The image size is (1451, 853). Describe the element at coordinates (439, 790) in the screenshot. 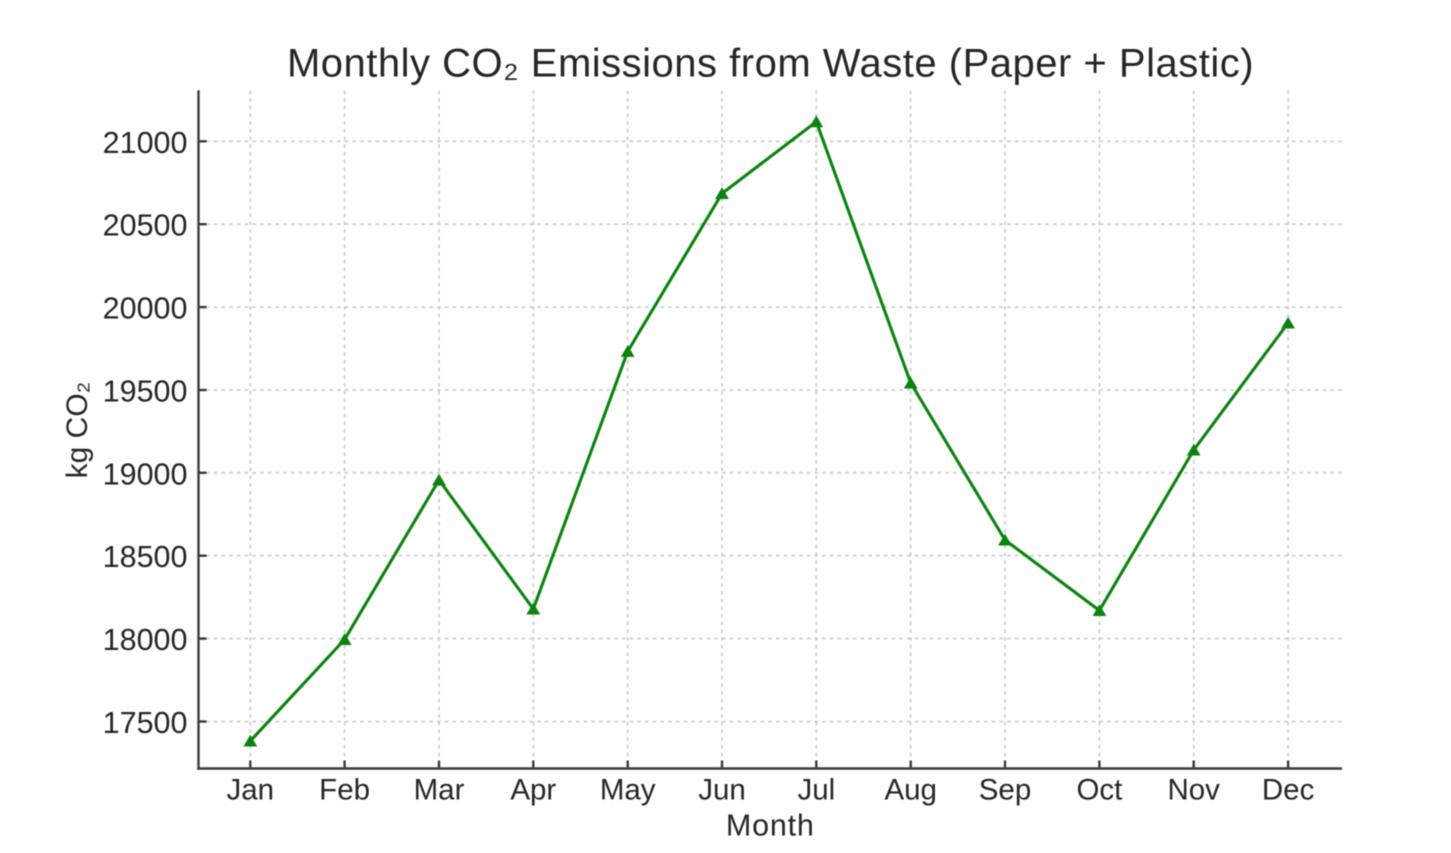

I see `svg-text: Mar` at that location.